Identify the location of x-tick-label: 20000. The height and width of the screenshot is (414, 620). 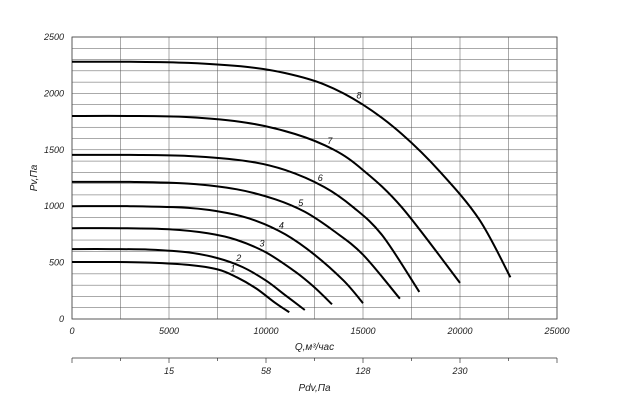
(459, 331).